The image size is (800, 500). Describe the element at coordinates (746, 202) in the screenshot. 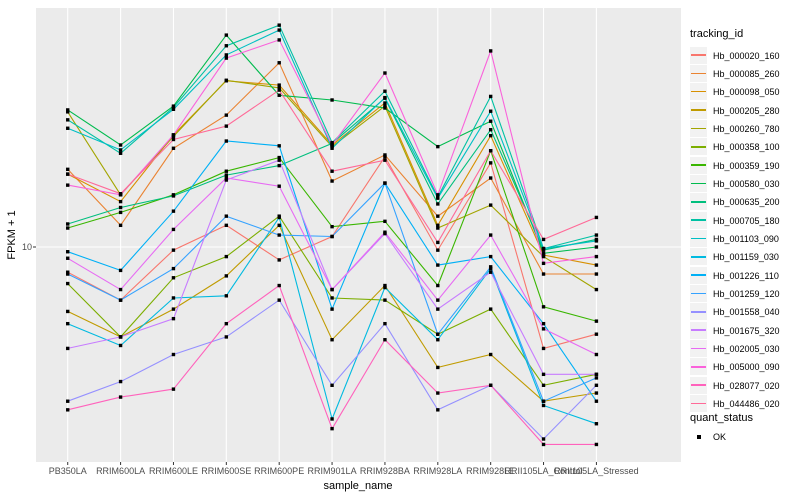

I see `legend-label: Hb_000635_200` at that location.